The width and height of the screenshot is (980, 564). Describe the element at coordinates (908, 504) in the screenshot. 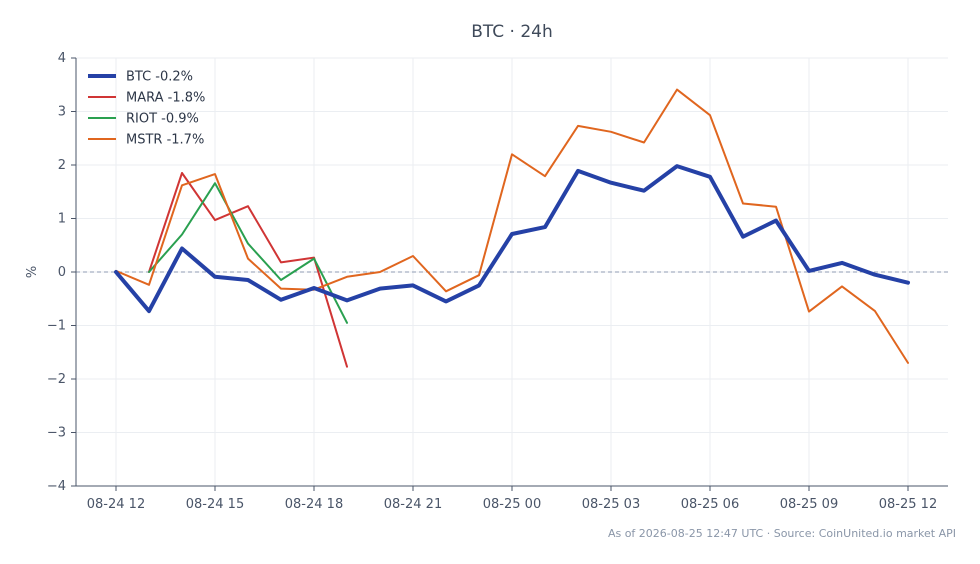

I see `x-tick-label: 08-25 12` at that location.